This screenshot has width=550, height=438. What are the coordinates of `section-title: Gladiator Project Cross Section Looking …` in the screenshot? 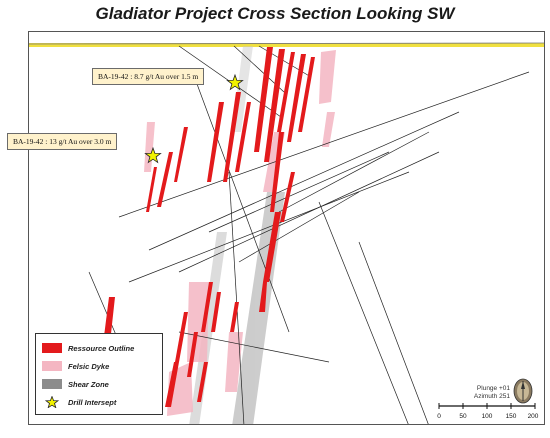 It's located at (275, 13).